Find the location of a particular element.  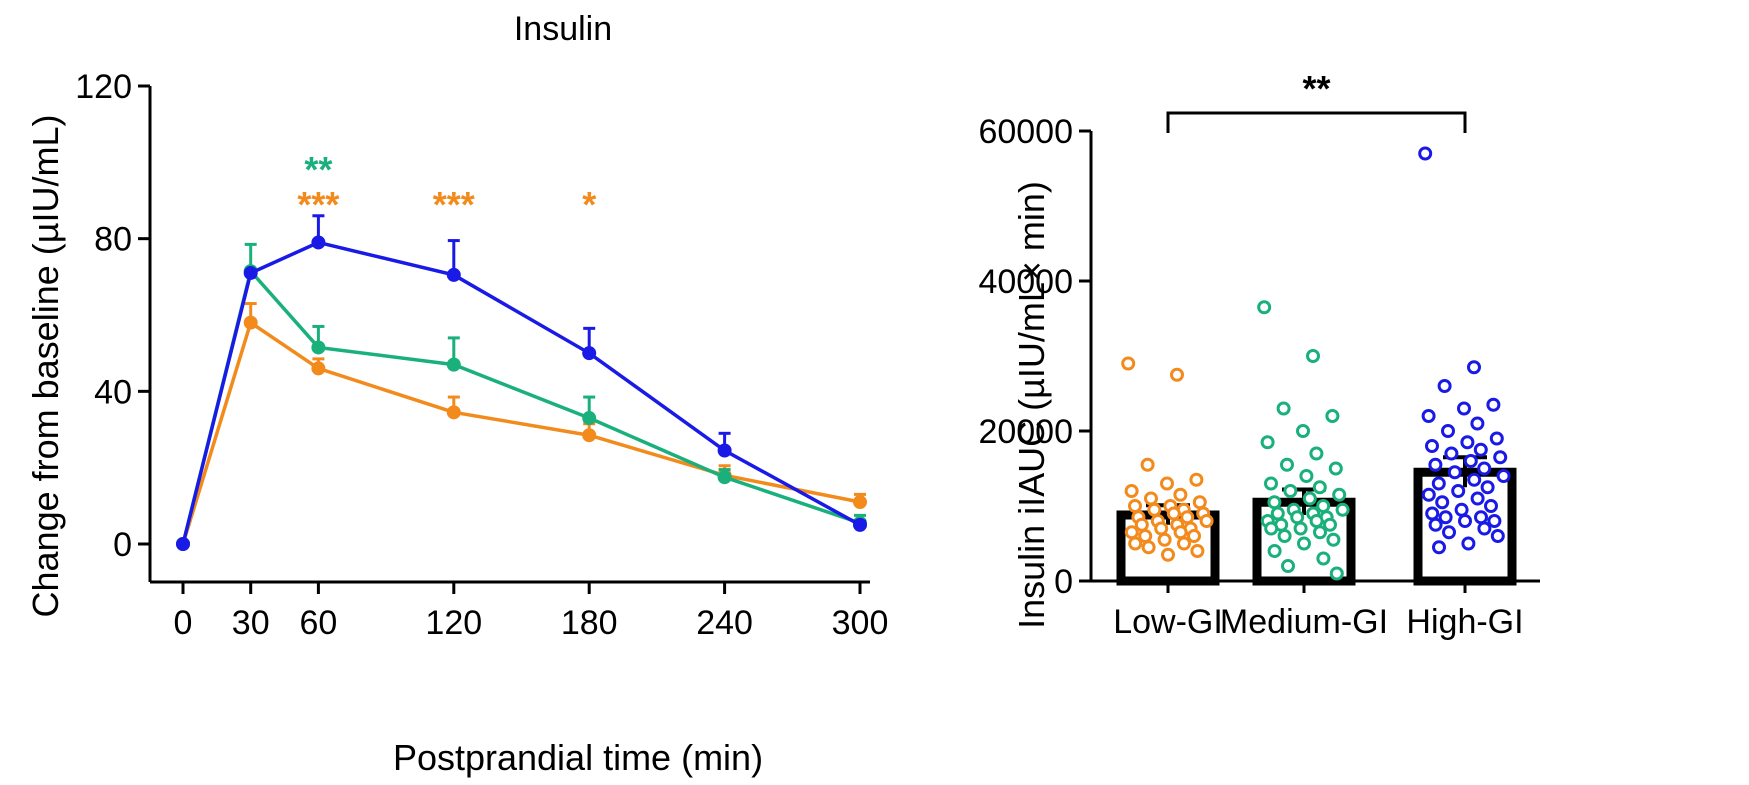

line-chart-x-axis-title: Postprandial time (min) is located at coordinates (578, 757).